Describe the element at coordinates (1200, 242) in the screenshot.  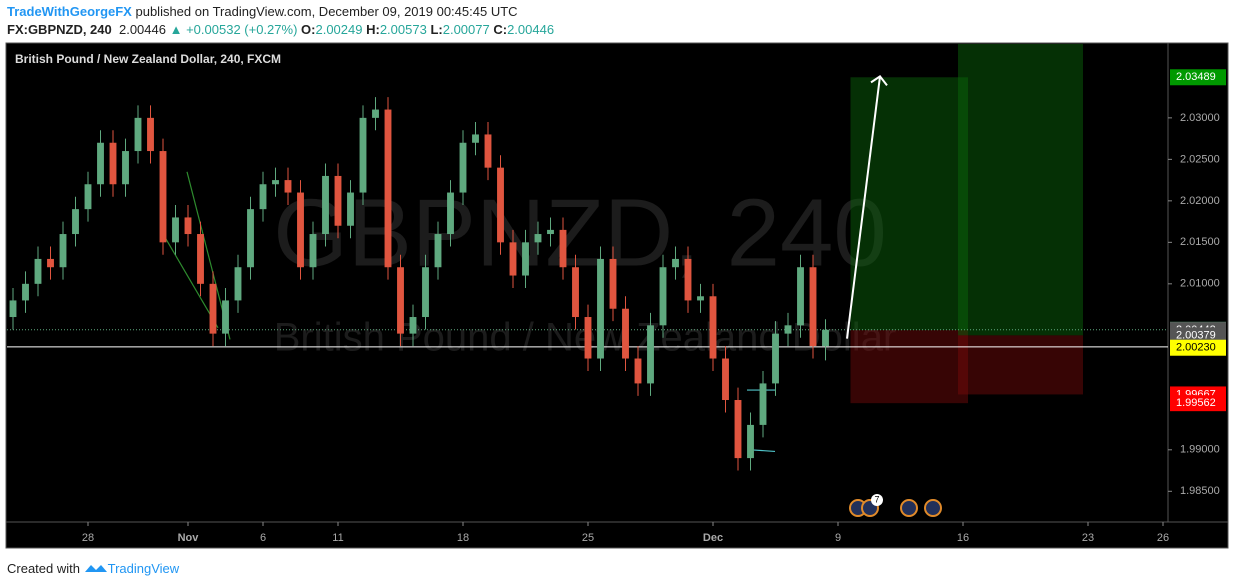
I see `y-tick-label: 2.01500` at that location.